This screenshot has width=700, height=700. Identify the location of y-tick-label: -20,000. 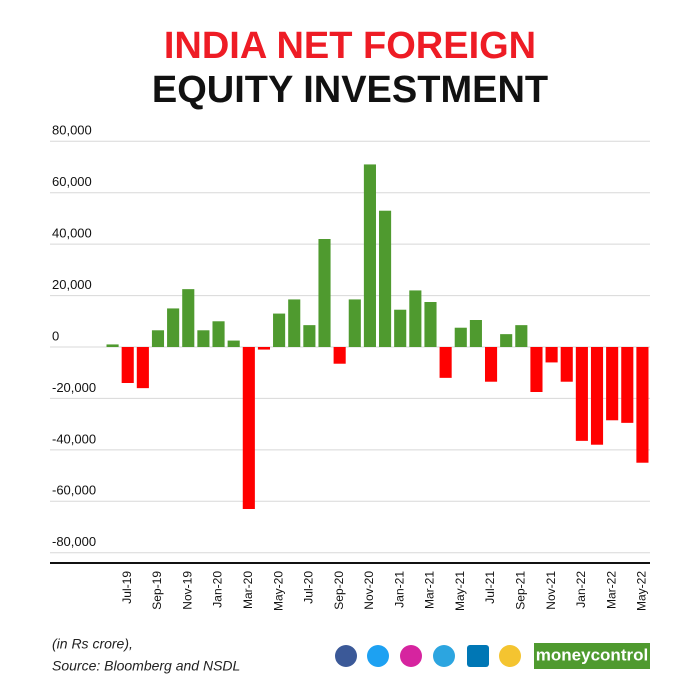
(74, 387).